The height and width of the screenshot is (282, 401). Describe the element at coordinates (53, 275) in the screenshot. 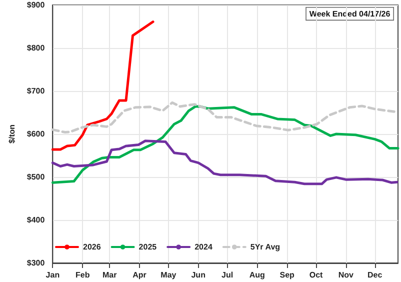

I see `x-tick-label: Jan` at that location.